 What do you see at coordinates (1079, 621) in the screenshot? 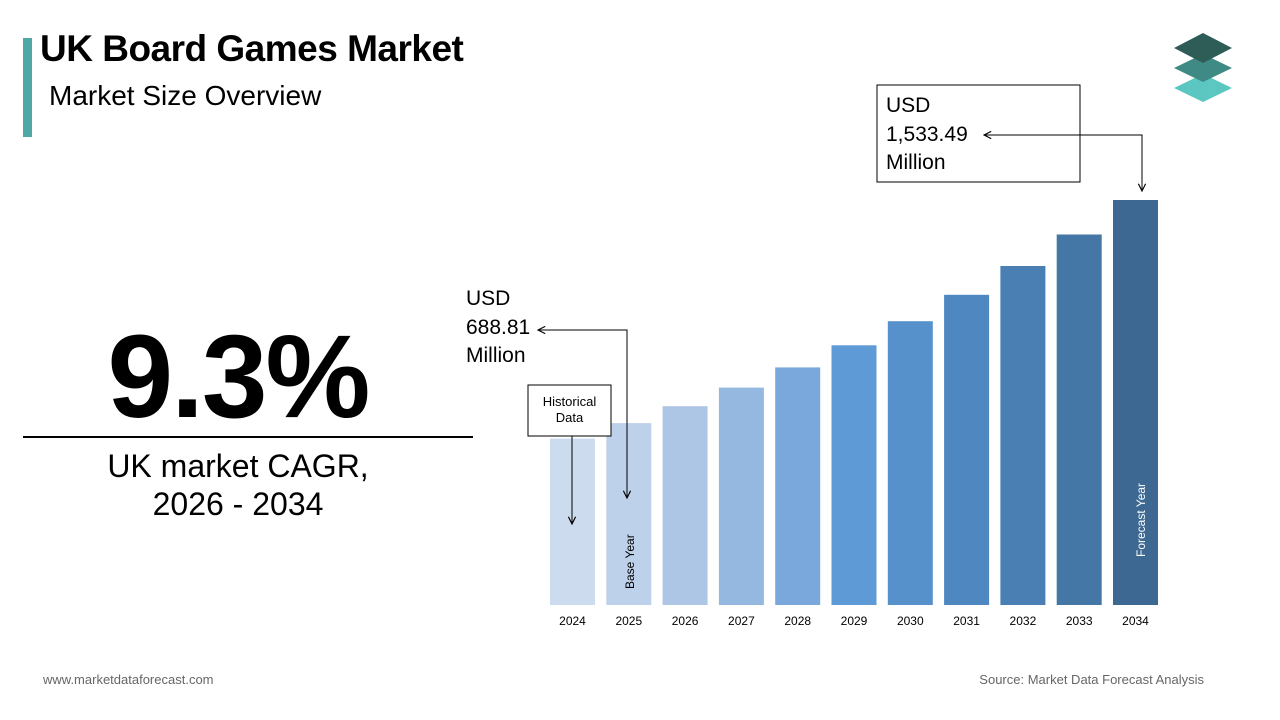
I see `x-tick-2033: 2033` at bounding box center [1079, 621].